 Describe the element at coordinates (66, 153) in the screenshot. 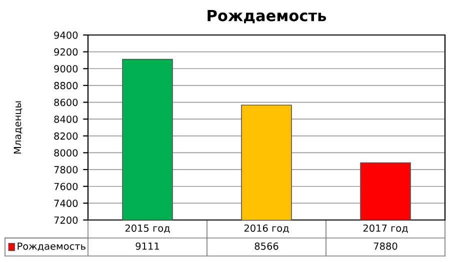

I see `y-tick-label: 8000` at that location.